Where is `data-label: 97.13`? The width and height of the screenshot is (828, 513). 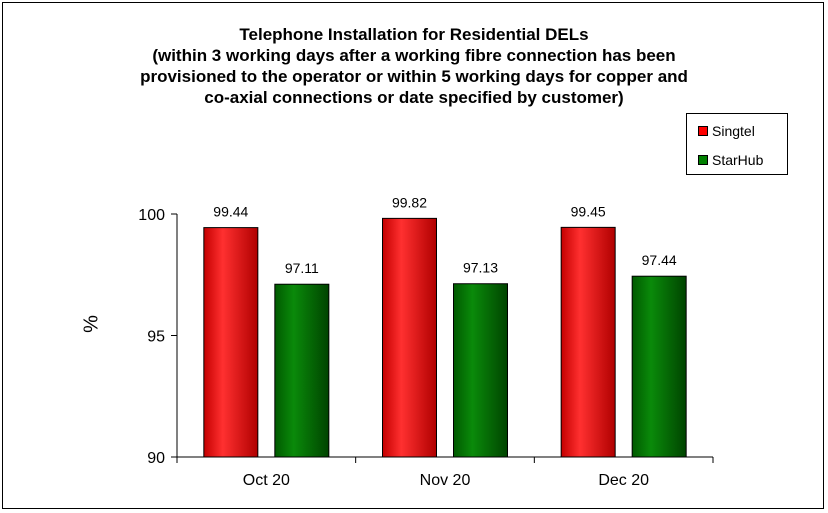
data-label: 97.13 is located at coordinates (480, 268).